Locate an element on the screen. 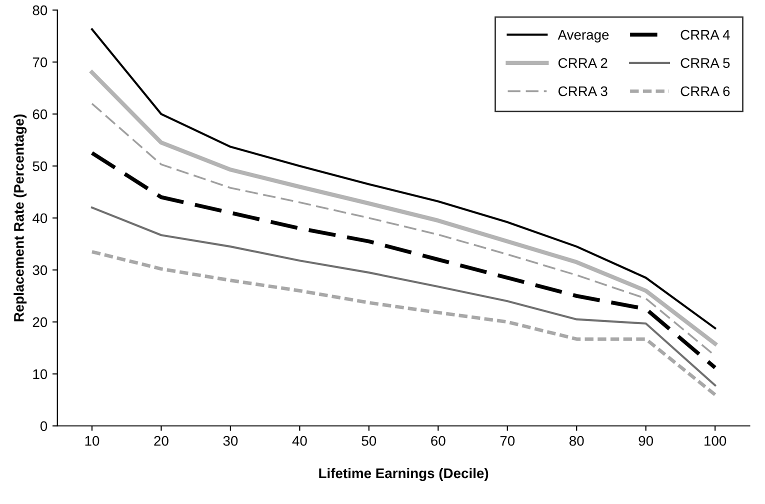  y-tick-label: 30 is located at coordinates (40, 270).